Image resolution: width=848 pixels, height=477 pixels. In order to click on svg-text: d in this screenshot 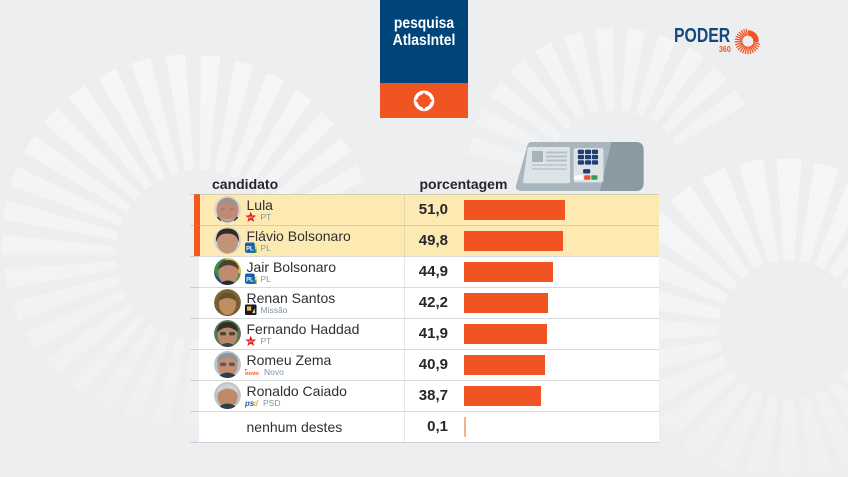, I will do `click(255, 403)`.